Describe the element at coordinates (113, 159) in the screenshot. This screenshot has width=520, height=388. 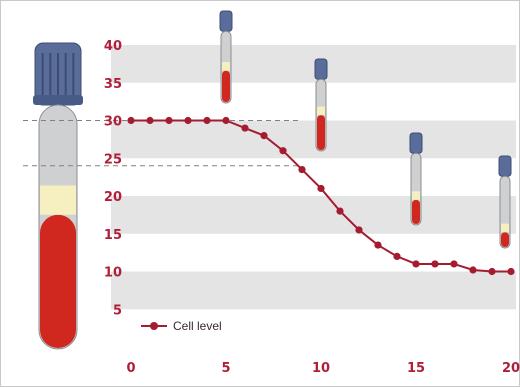
I see `y-tick-label: 25` at that location.